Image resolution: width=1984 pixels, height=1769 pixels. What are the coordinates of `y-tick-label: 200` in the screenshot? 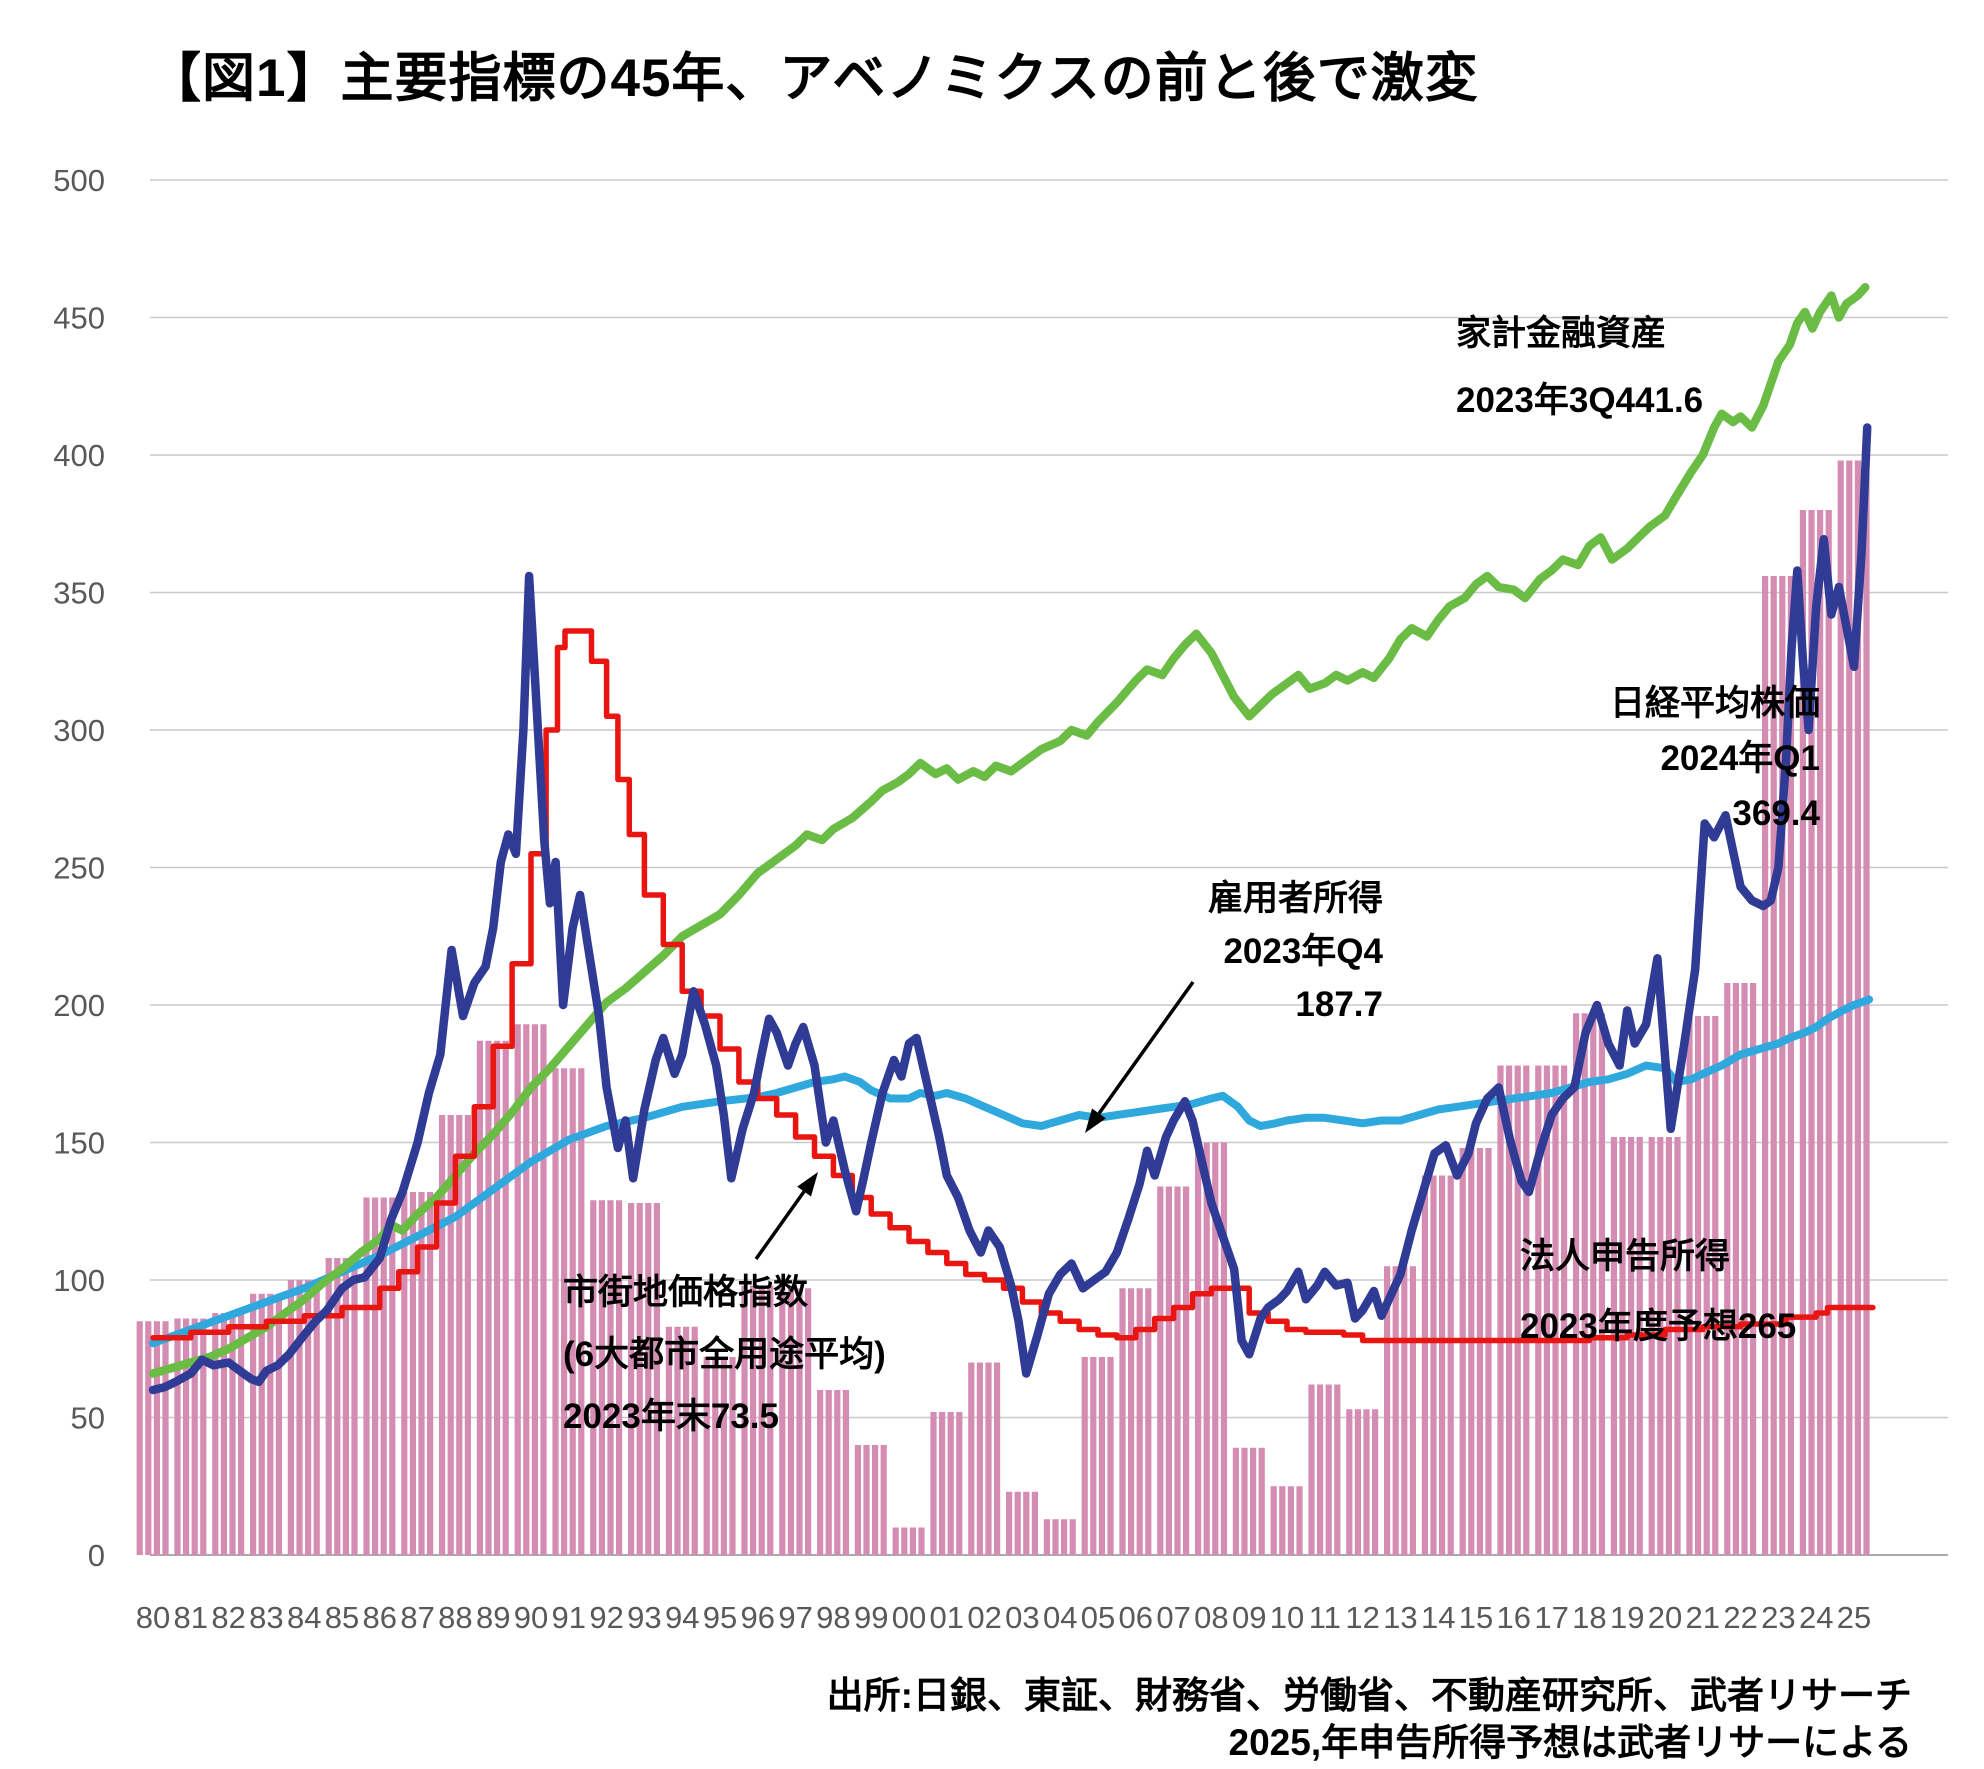 It's located at (79, 1005).